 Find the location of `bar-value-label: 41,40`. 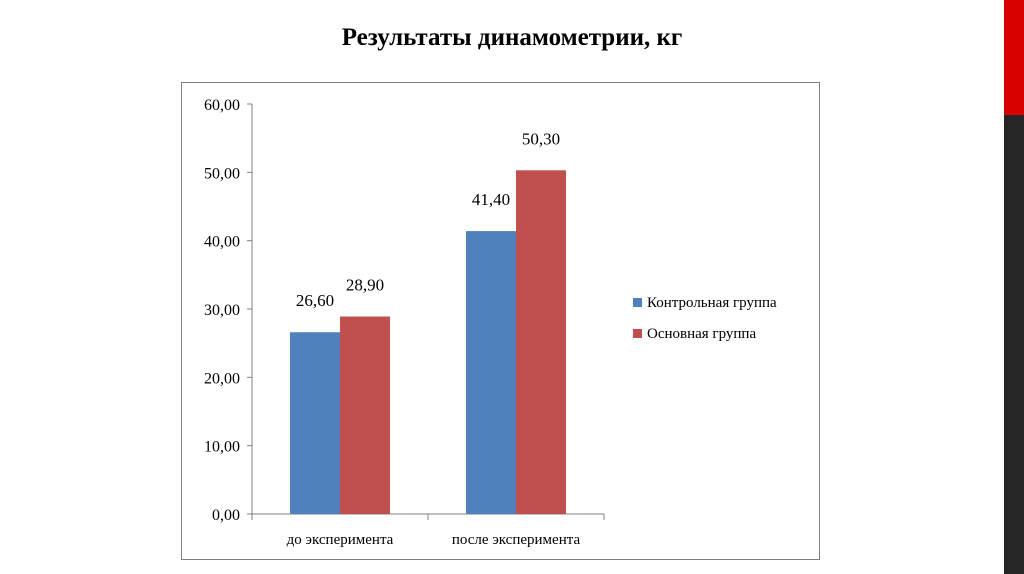

bar-value-label: 41,40 is located at coordinates (491, 199).